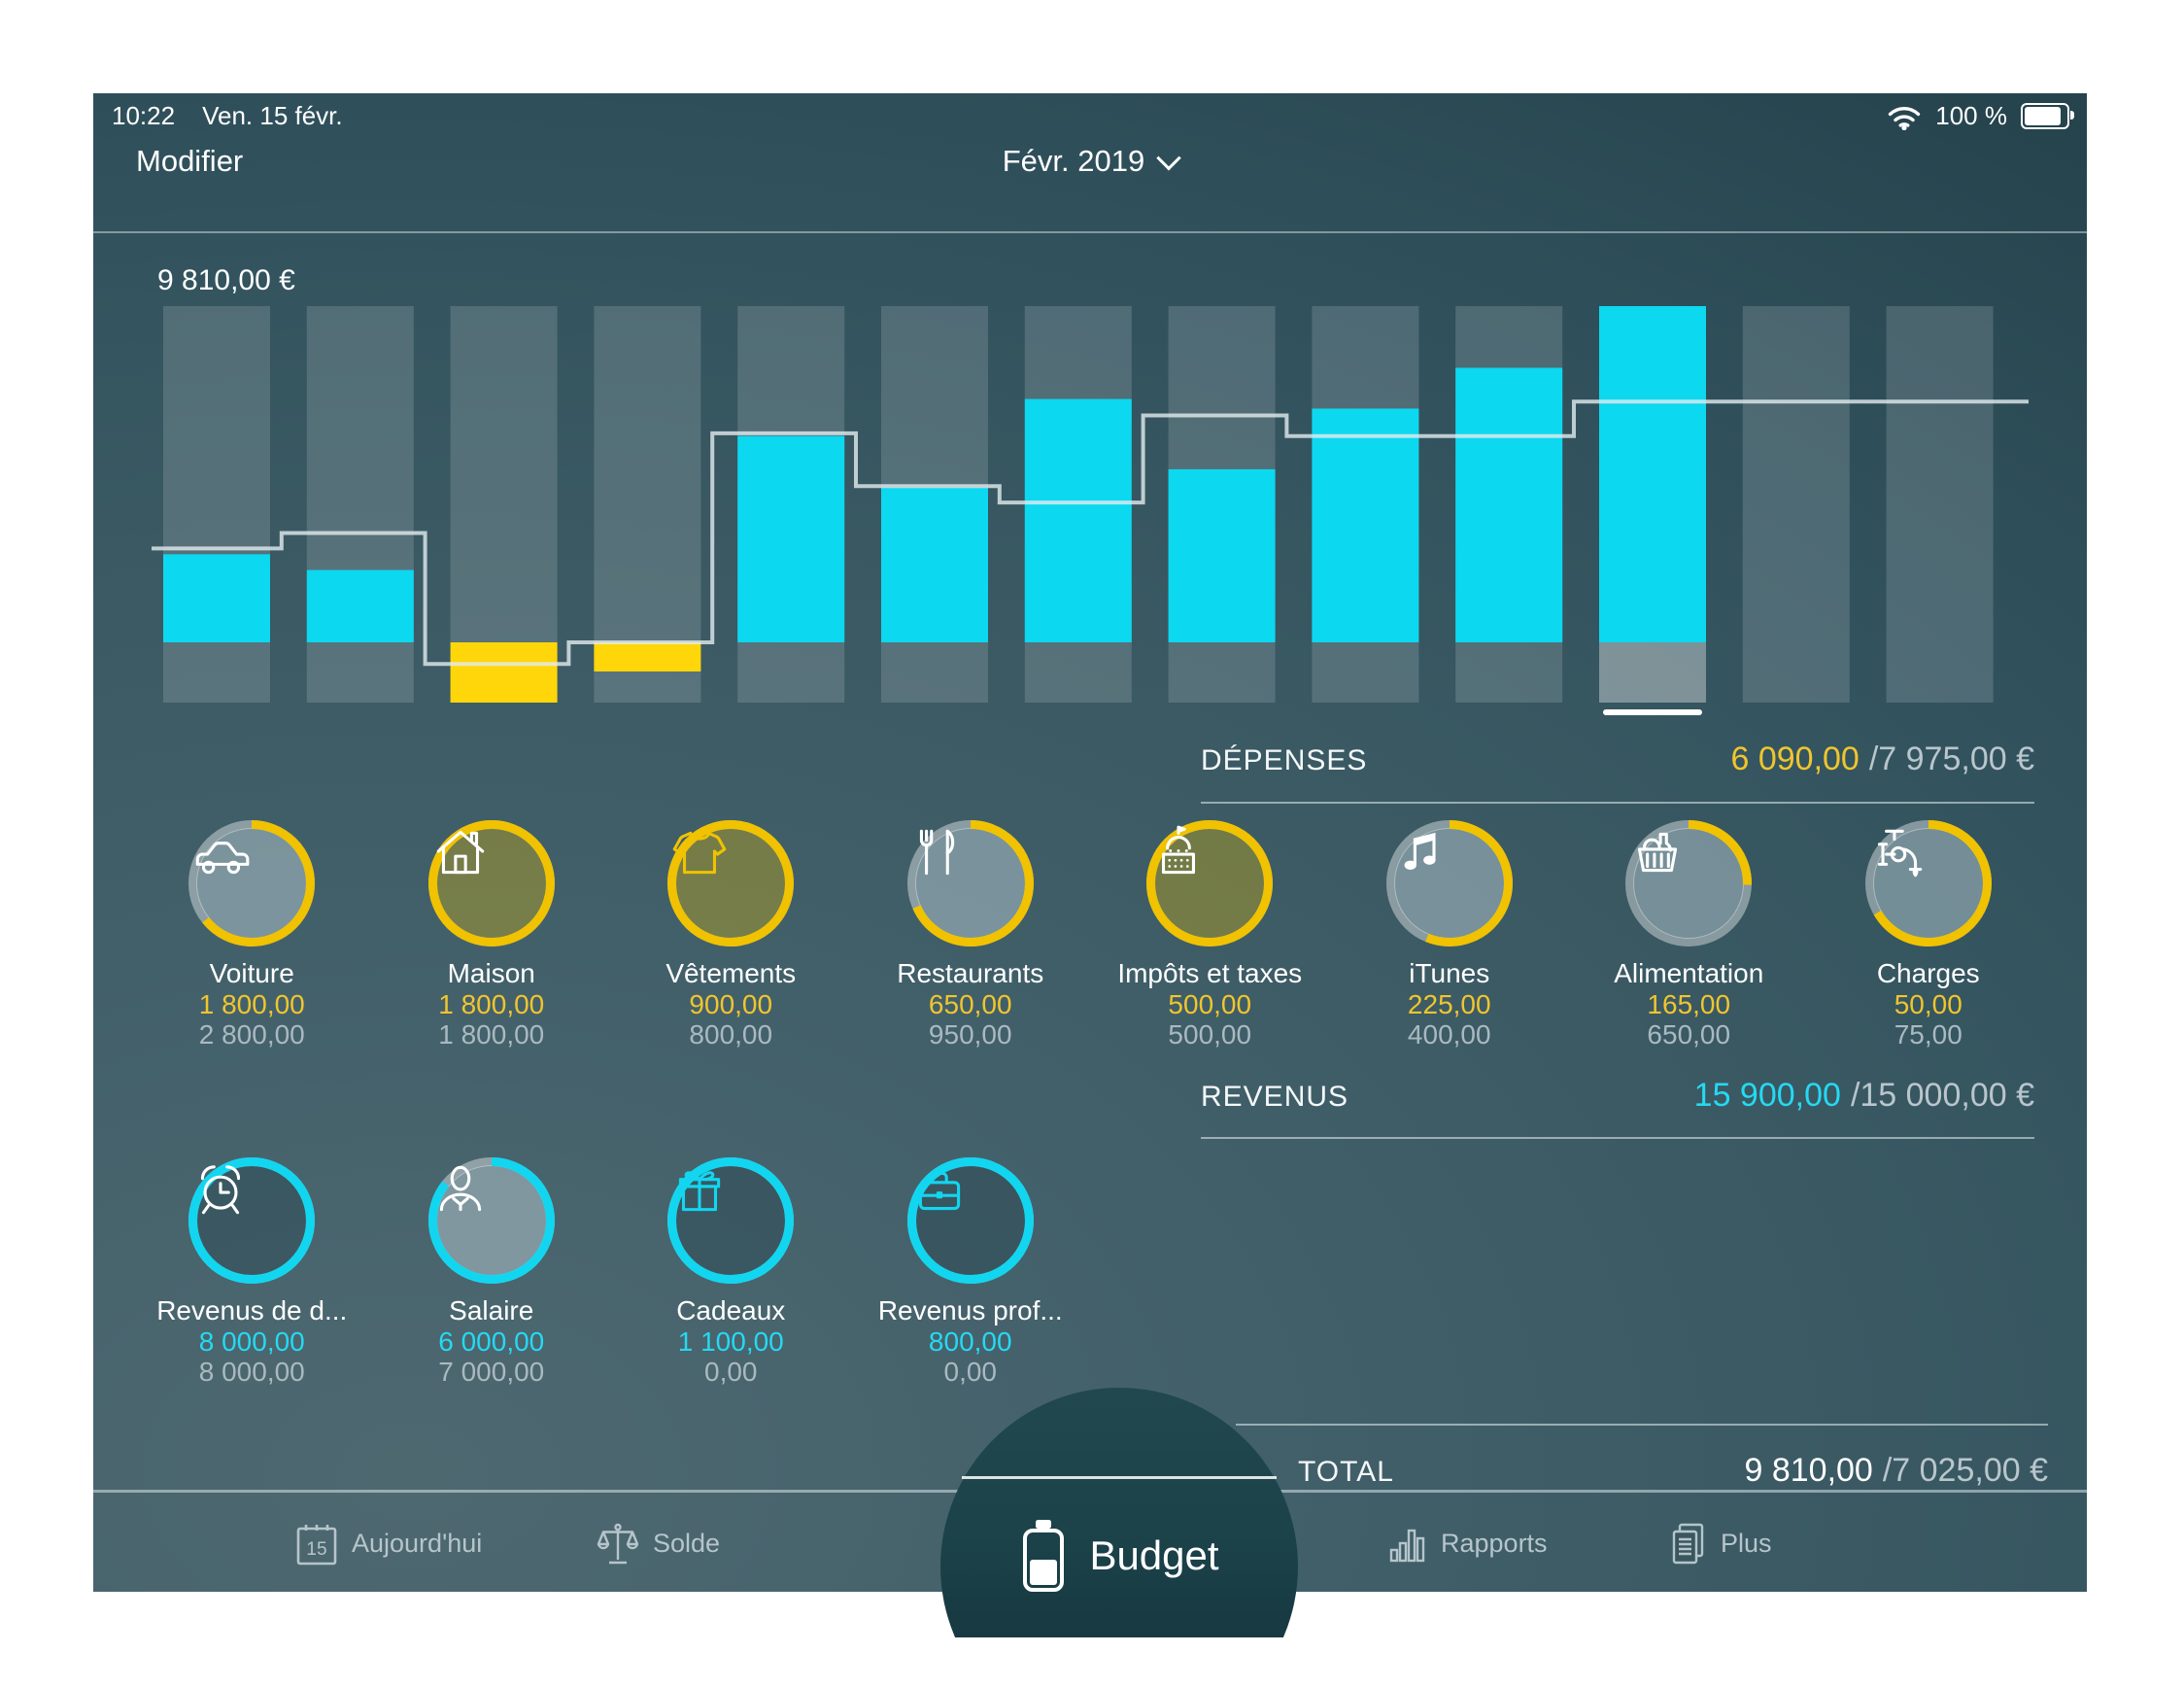 The image size is (2184, 1687). What do you see at coordinates (491, 1034) in the screenshot?
I see `category-budget: 1 800,00` at bounding box center [491, 1034].